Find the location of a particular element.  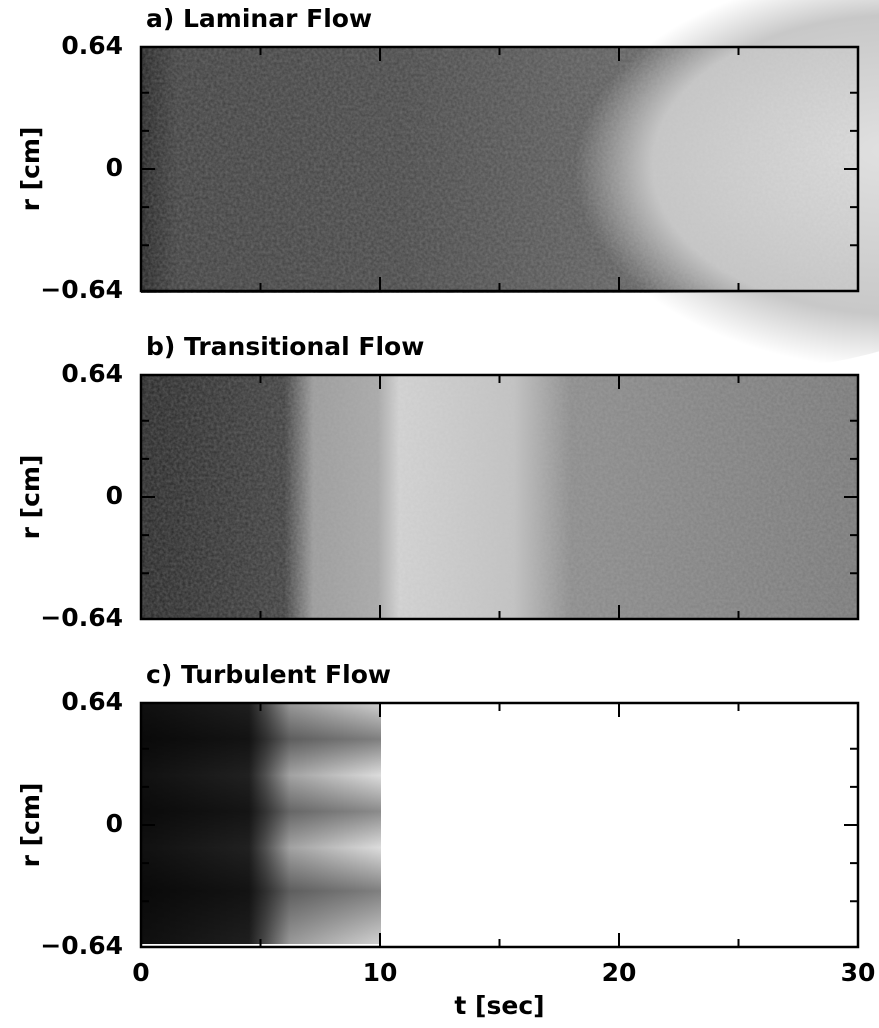

image-c is located at coordinates (261, 823).